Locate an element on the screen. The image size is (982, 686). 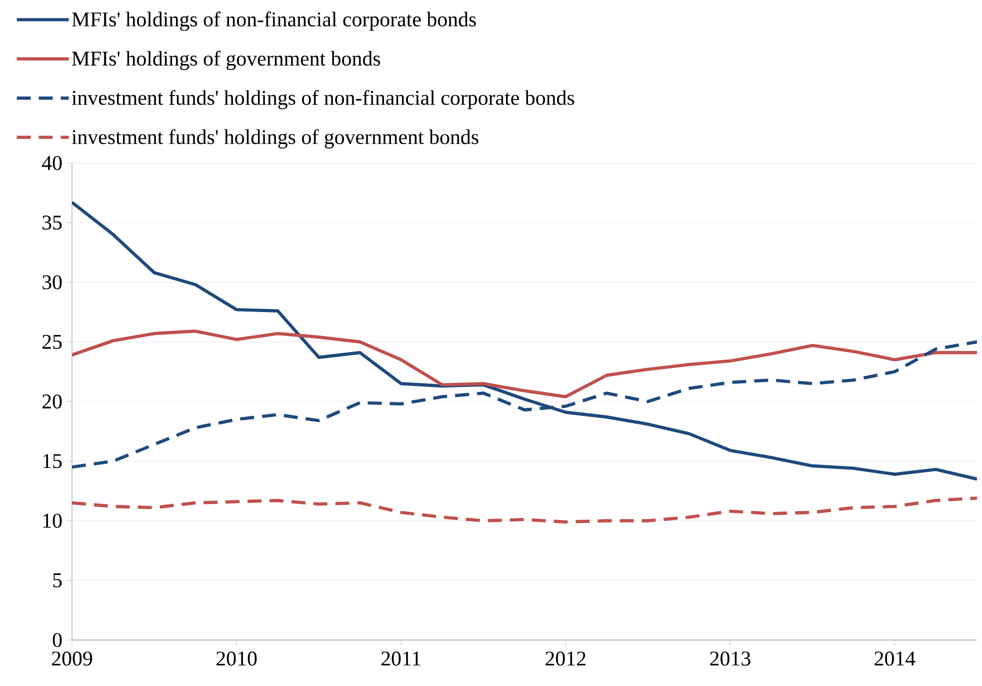
y-tick-label: 20 is located at coordinates (52, 401).